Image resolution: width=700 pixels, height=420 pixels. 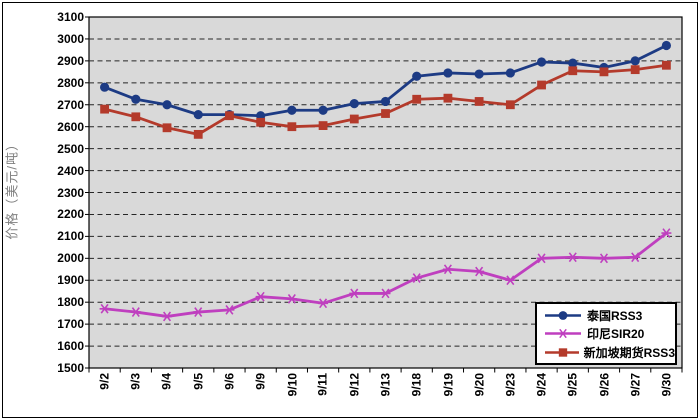 I want to click on x-axis-tick-label: 9/26, so click(x=603, y=385).